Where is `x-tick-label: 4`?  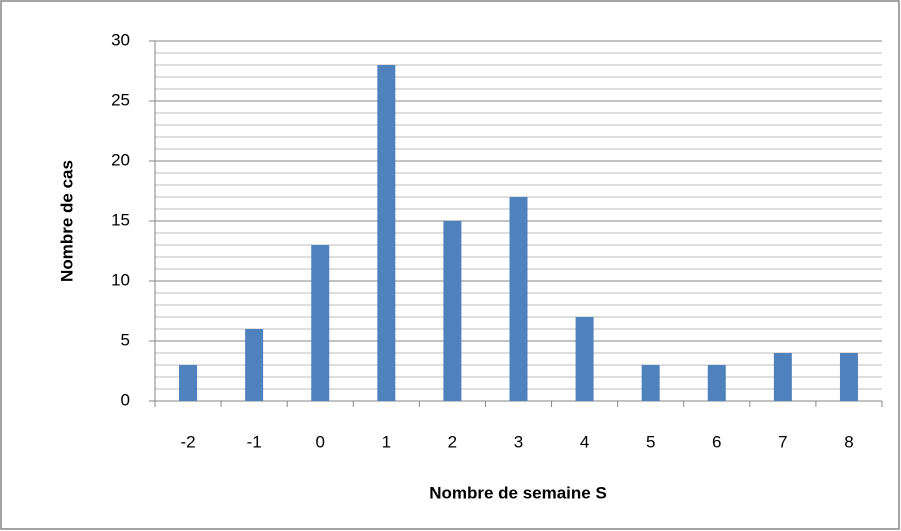
x-tick-label: 4 is located at coordinates (584, 441).